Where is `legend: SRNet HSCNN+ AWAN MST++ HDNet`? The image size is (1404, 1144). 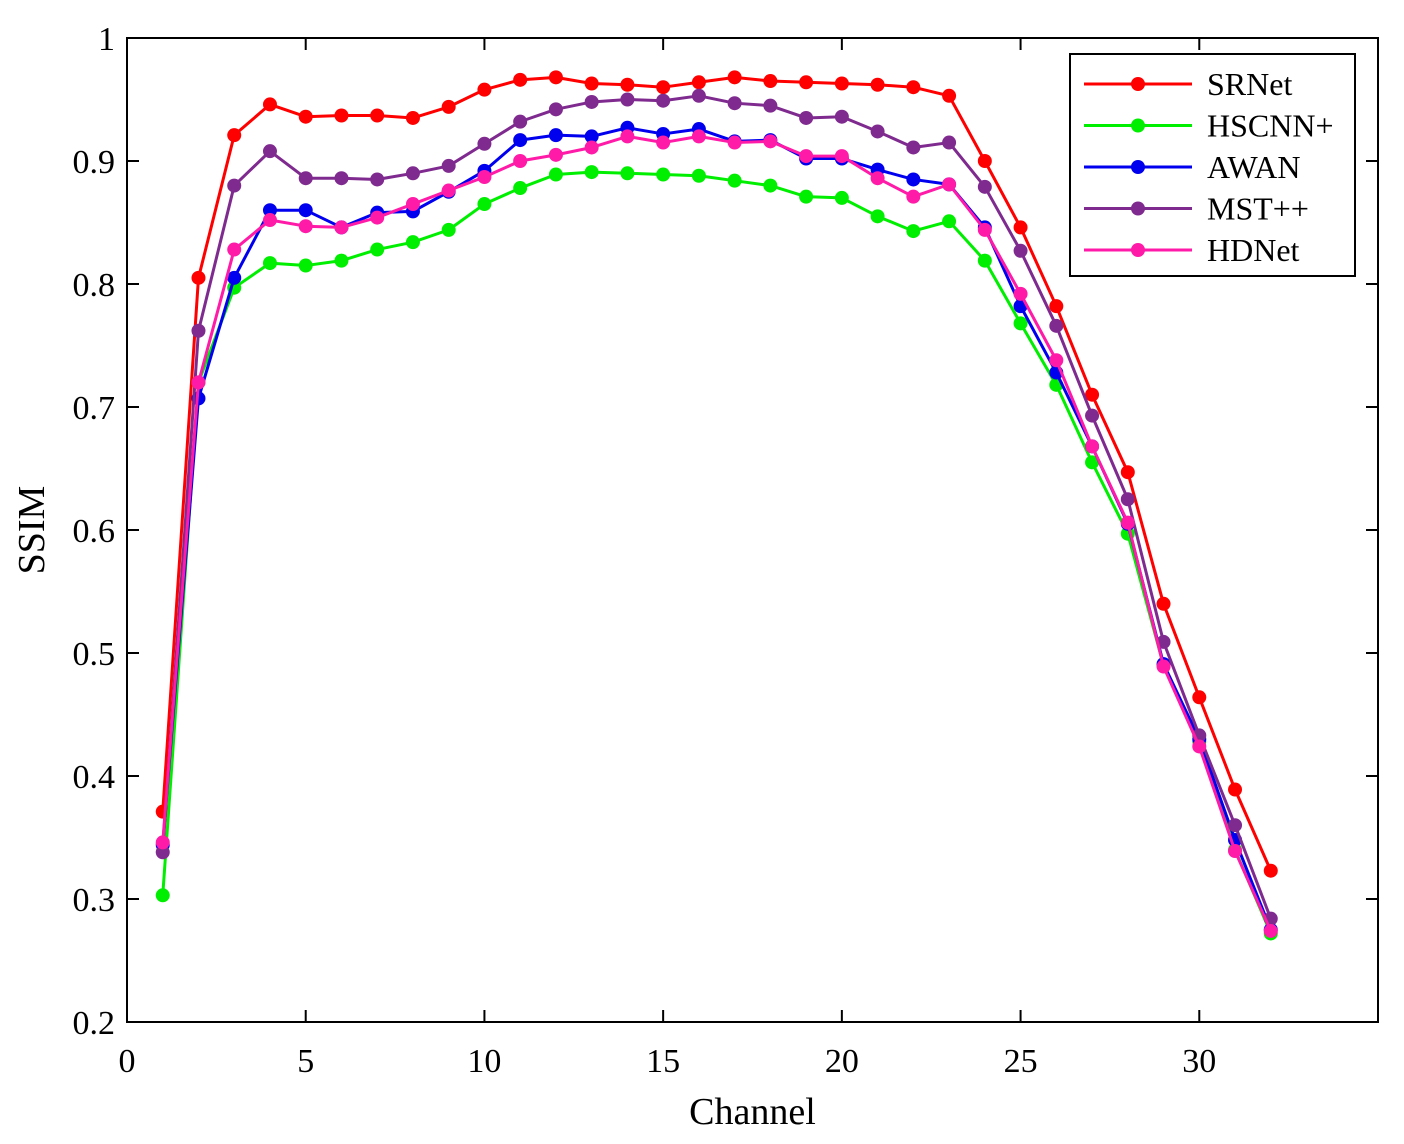
legend: SRNet HSCNN+ AWAN MST++ HDNet is located at coordinates (1212, 165).